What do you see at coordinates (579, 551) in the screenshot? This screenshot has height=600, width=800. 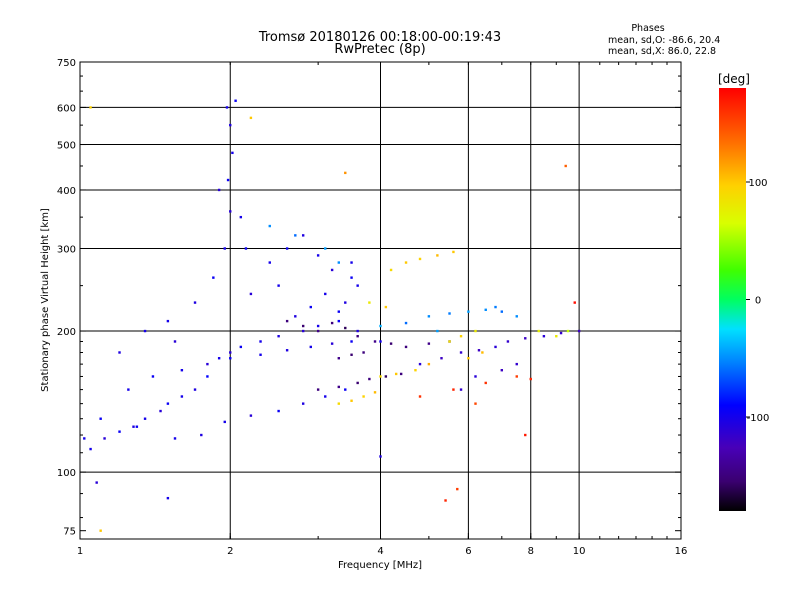 I see `x-tick-label: 10` at bounding box center [579, 551].